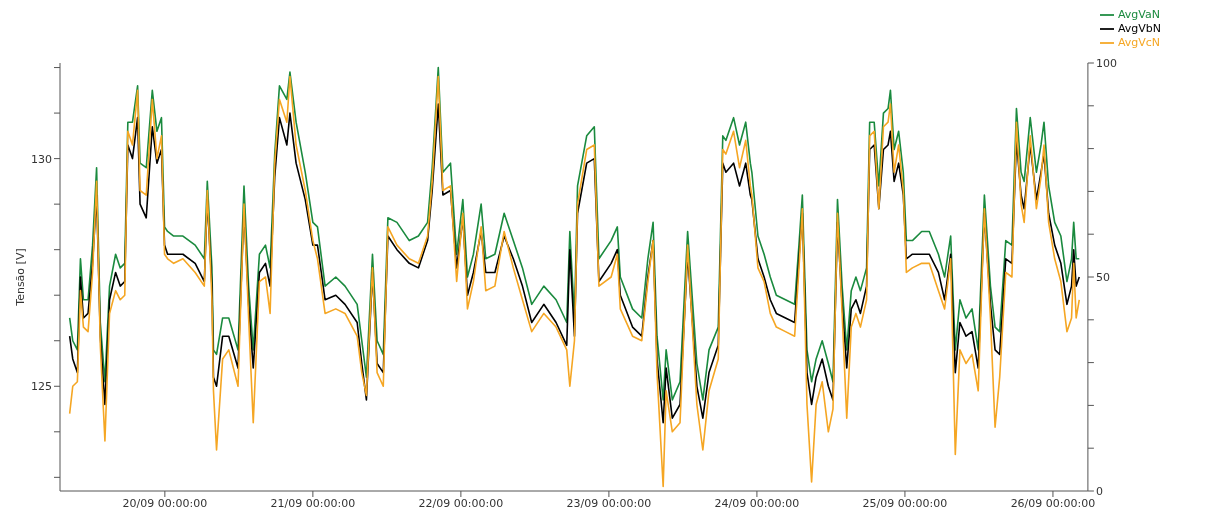 The image size is (1209, 531). What do you see at coordinates (165, 503) in the screenshot?
I see `x-tick-label: 20/09 00:00:00` at bounding box center [165, 503].